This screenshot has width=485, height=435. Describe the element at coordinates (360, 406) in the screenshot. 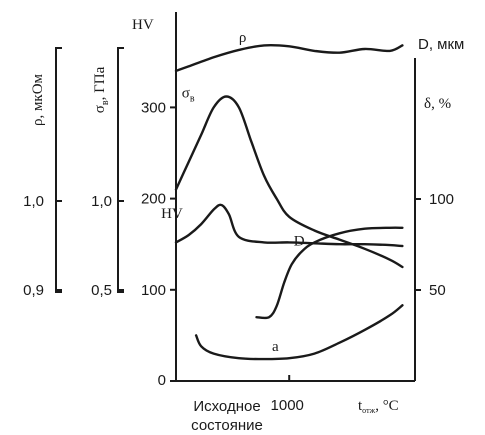

I see `x-axis-title-prefix: t` at that location.